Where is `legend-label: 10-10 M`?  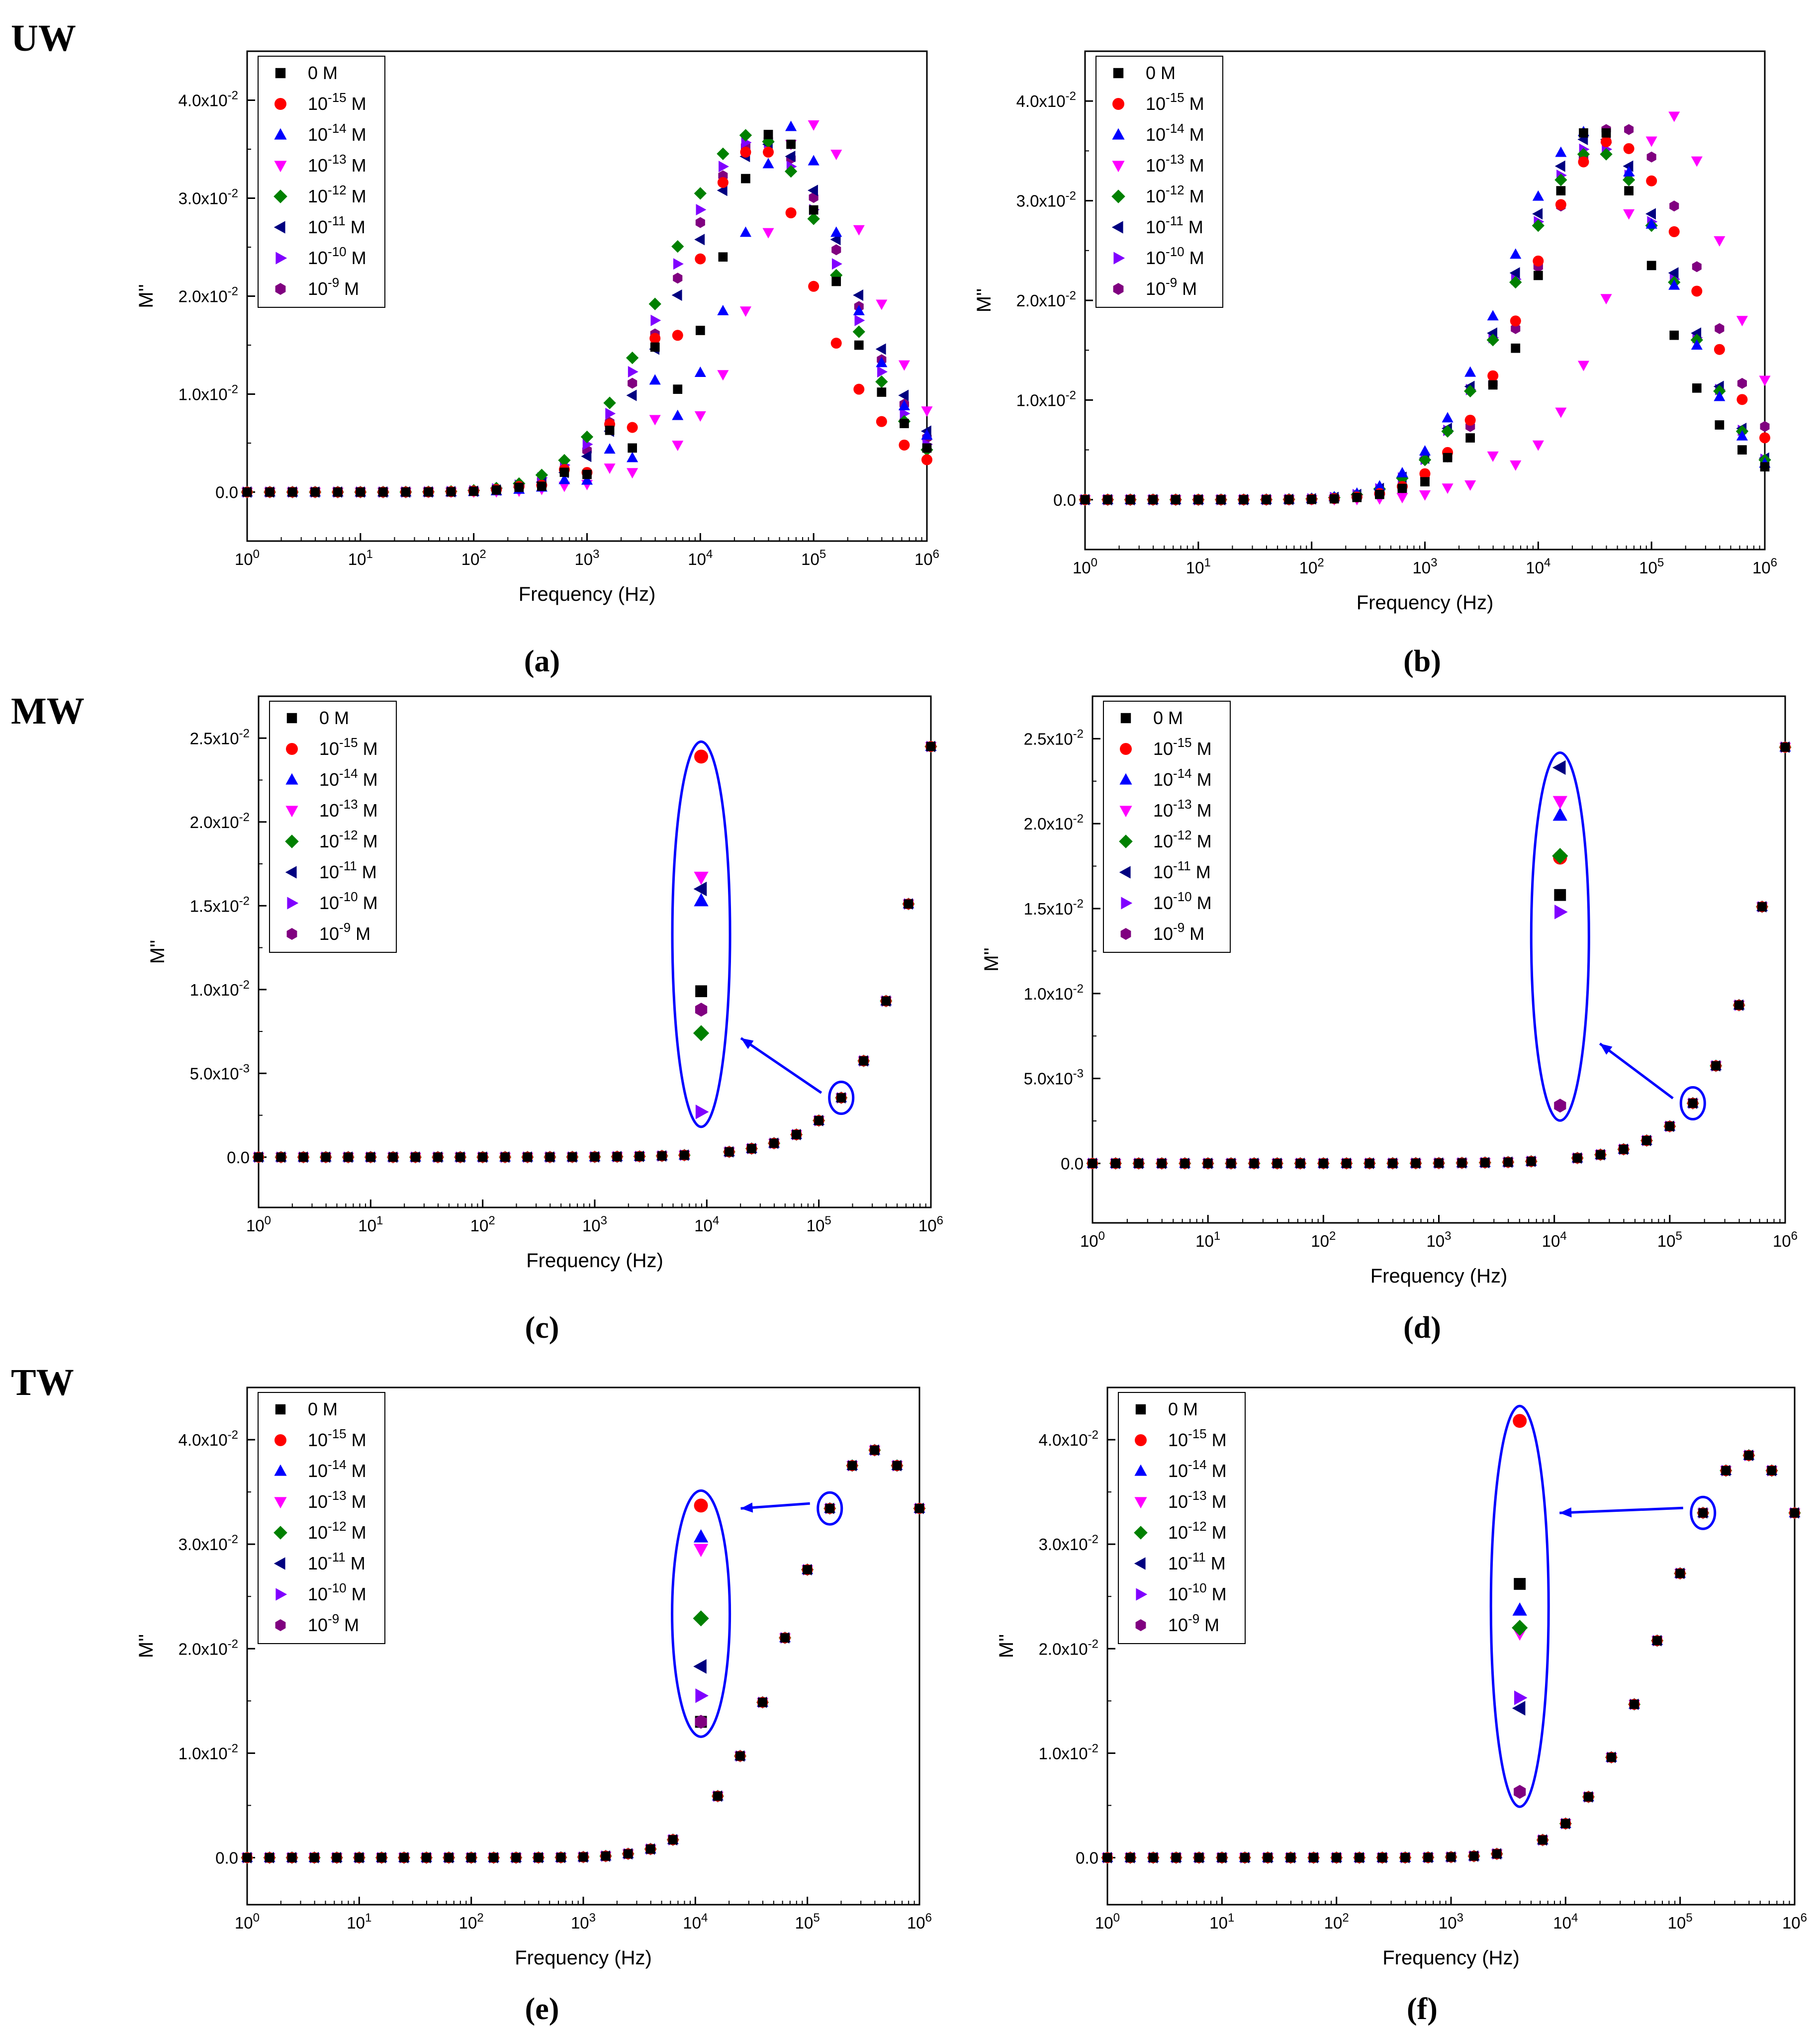 legend-label: 10-10 M is located at coordinates (1175, 256).